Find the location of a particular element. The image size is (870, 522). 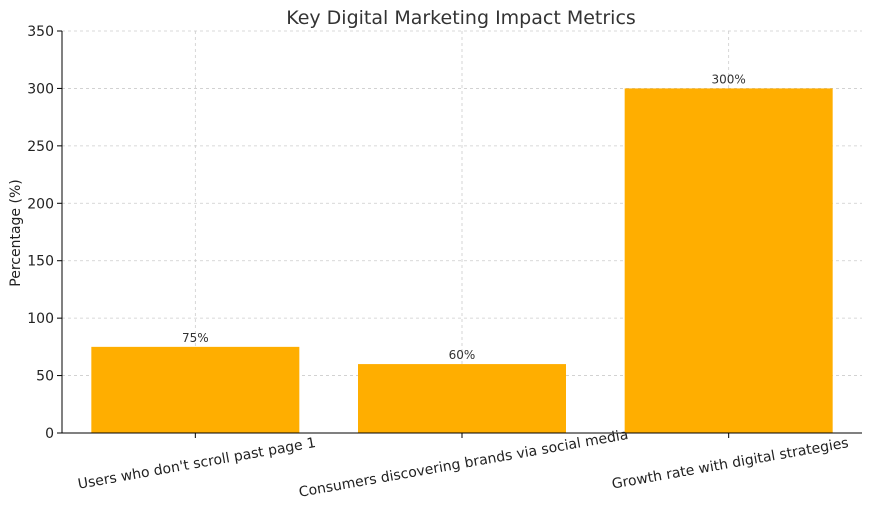

y-tick-label: 0 is located at coordinates (49, 434).